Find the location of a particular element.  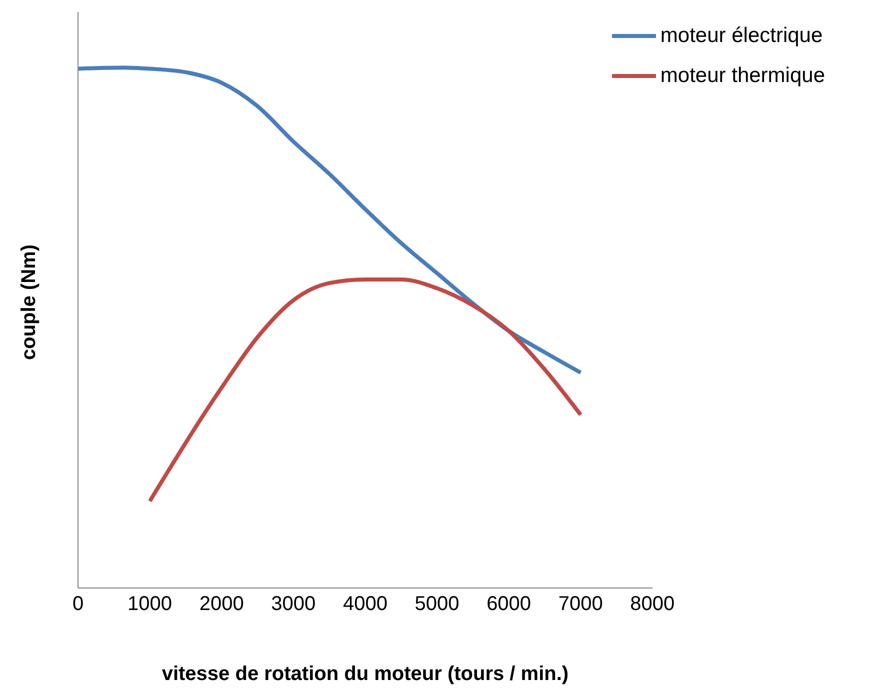

x-tick-label: 5000 is located at coordinates (437, 604).